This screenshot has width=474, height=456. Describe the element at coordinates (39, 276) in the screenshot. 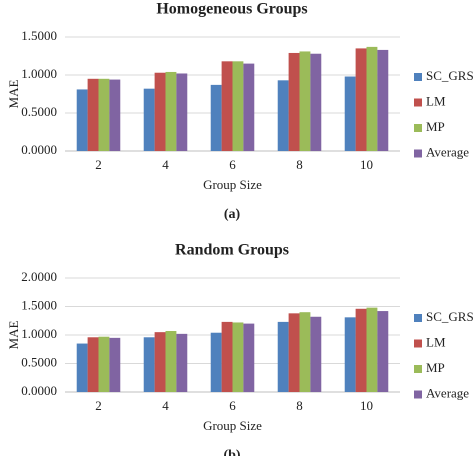

I see `y-tick-label: 2.0000` at that location.